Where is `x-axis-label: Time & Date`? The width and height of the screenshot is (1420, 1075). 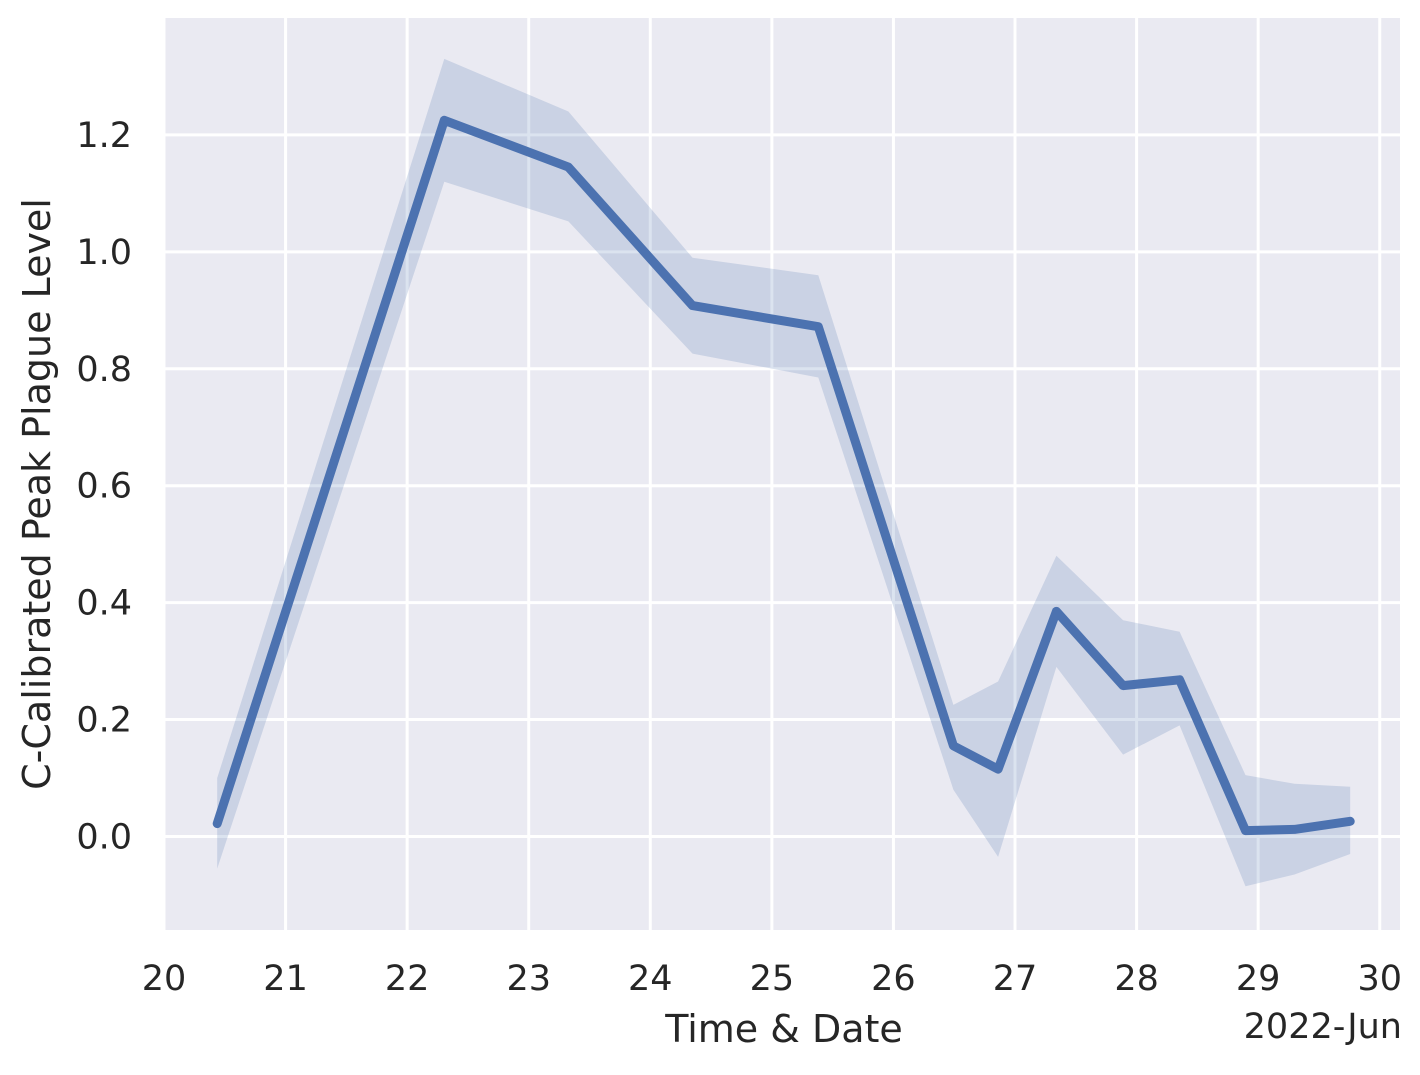 x-axis-label: Time & Date is located at coordinates (783, 1029).